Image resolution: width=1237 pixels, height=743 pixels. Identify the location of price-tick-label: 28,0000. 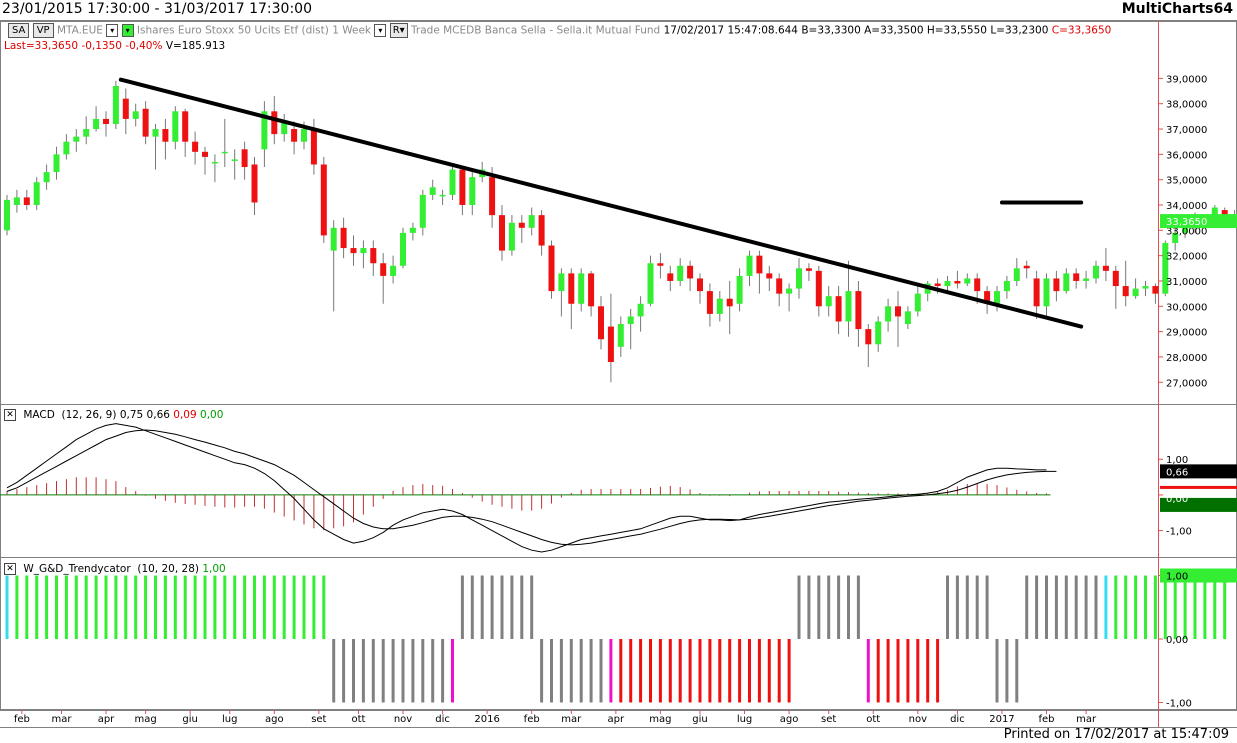
(1186, 358).